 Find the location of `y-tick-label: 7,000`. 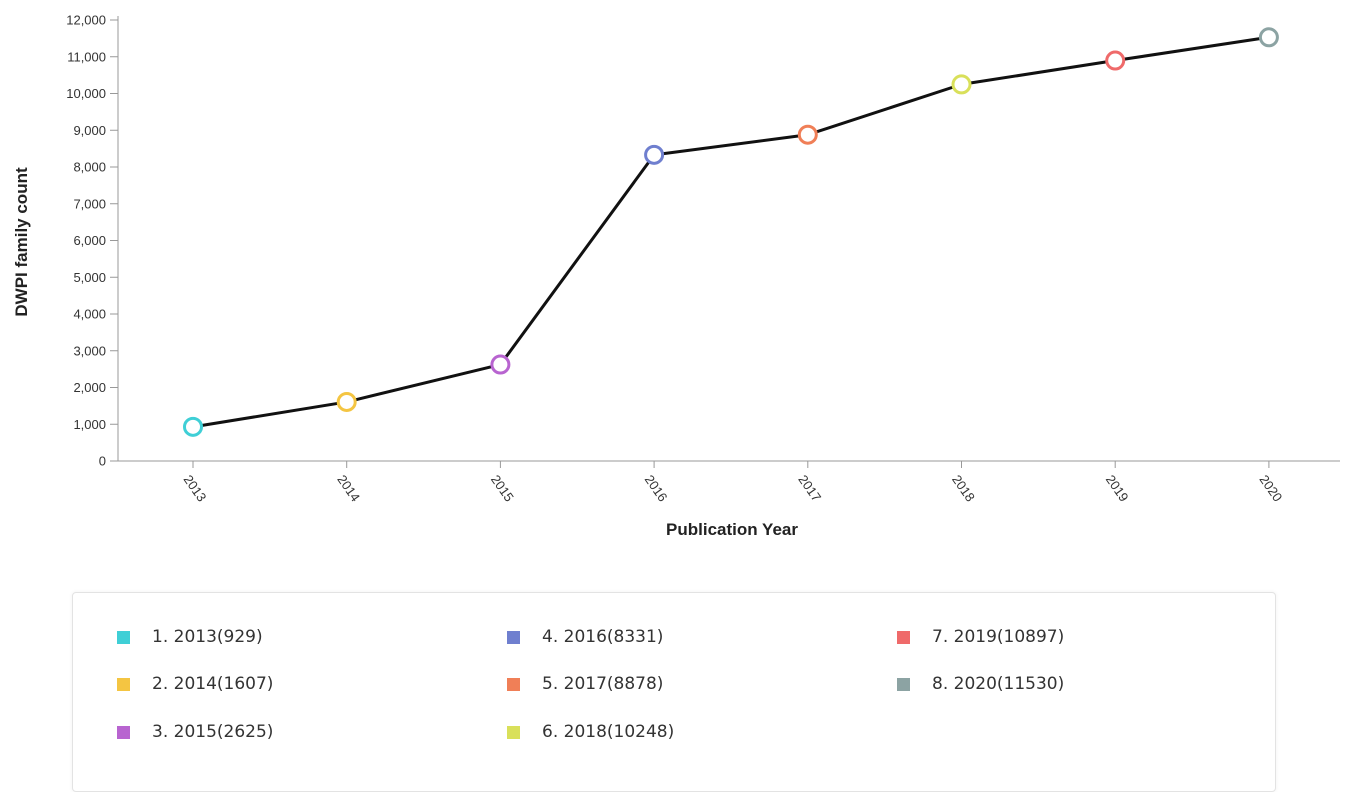

y-tick-label: 7,000 is located at coordinates (89, 203).